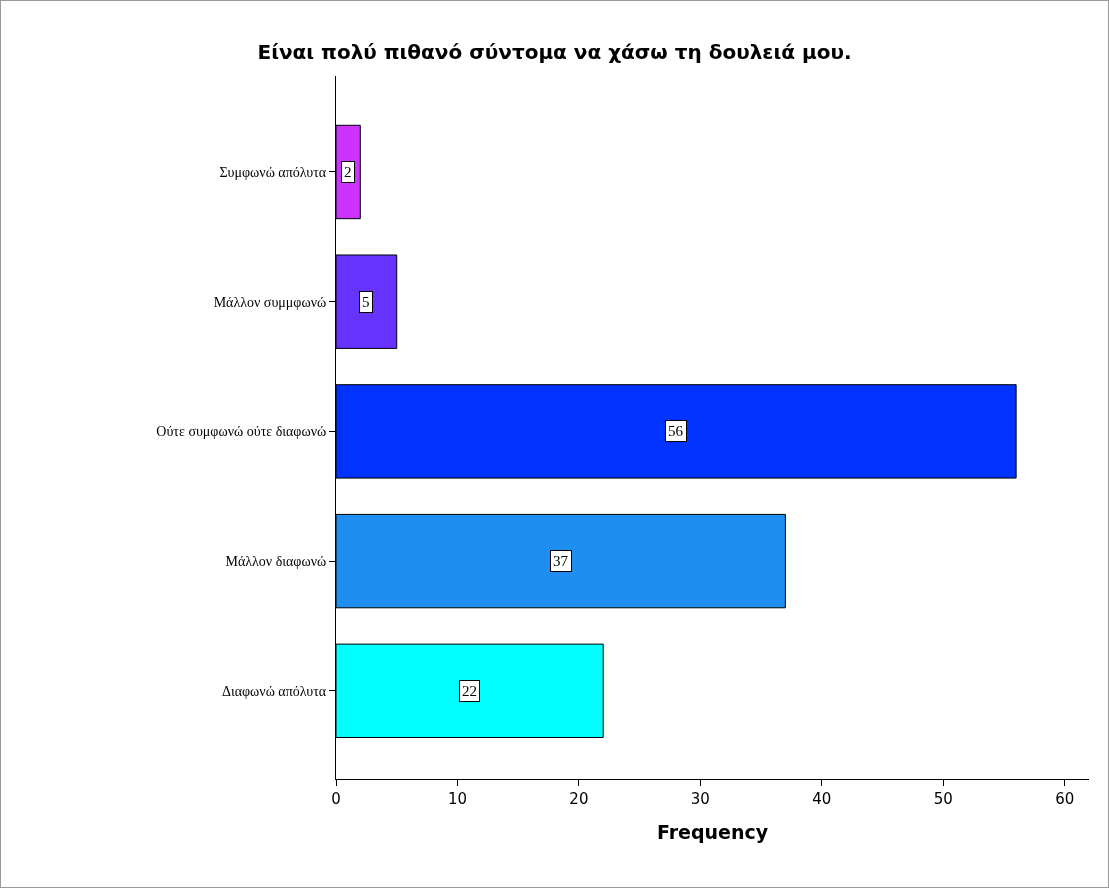 The height and width of the screenshot is (888, 1109). What do you see at coordinates (457, 799) in the screenshot?
I see `x-tick-label: 10` at bounding box center [457, 799].